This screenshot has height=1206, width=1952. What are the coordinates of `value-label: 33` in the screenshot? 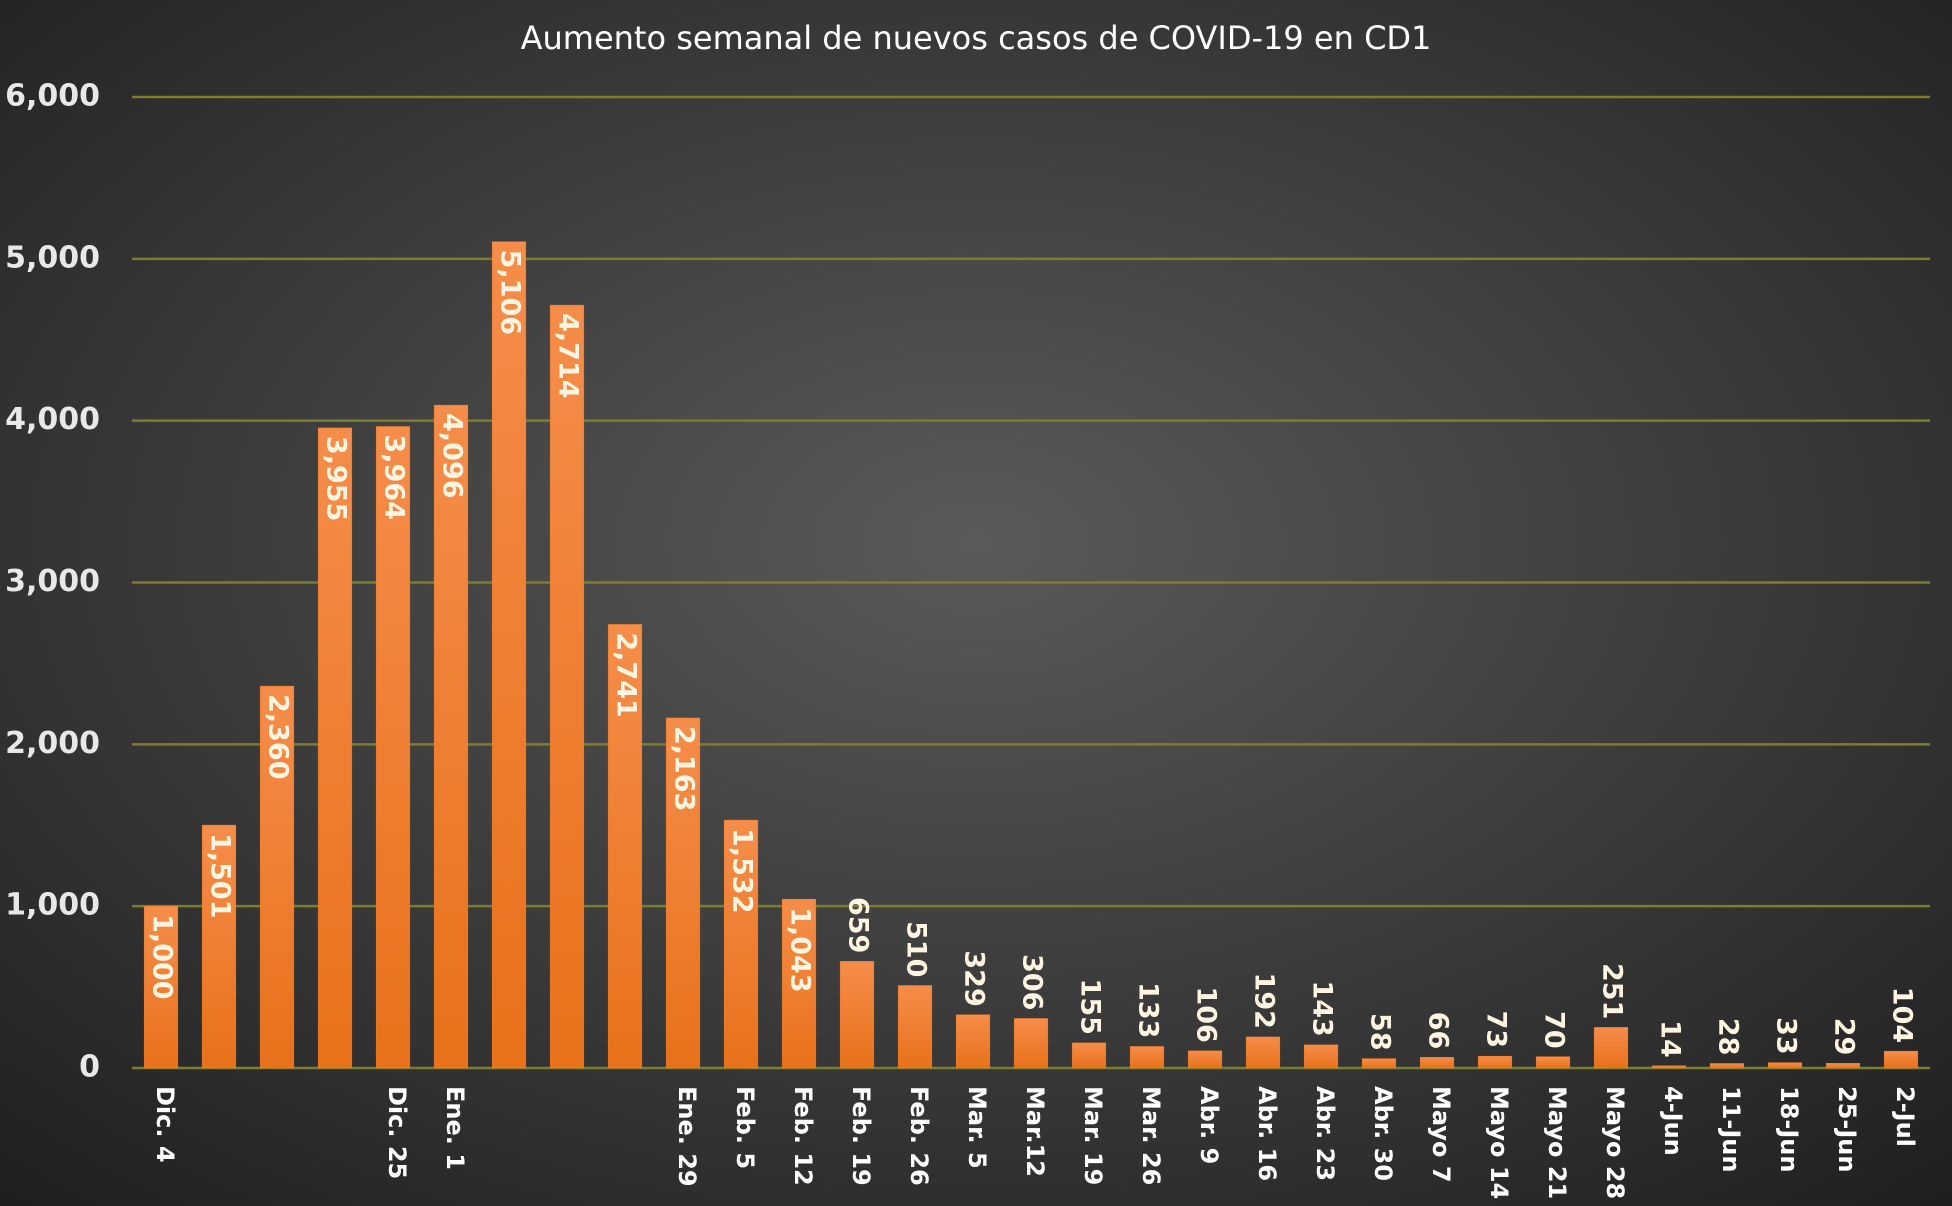 It's located at (1786, 1036).